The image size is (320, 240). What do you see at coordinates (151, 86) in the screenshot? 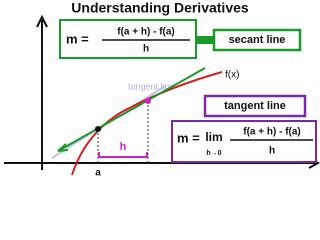
I see `tangent-hint: tangent line` at bounding box center [151, 86].